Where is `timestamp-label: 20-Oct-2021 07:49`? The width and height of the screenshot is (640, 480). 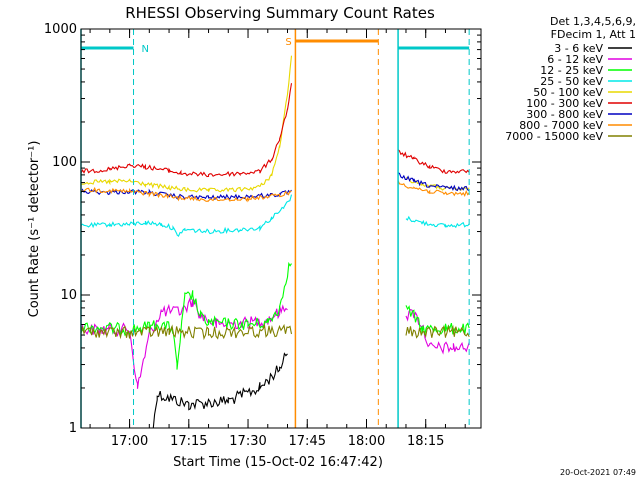
timestamp-label: 20-Oct-2021 07:49 is located at coordinates (598, 472).